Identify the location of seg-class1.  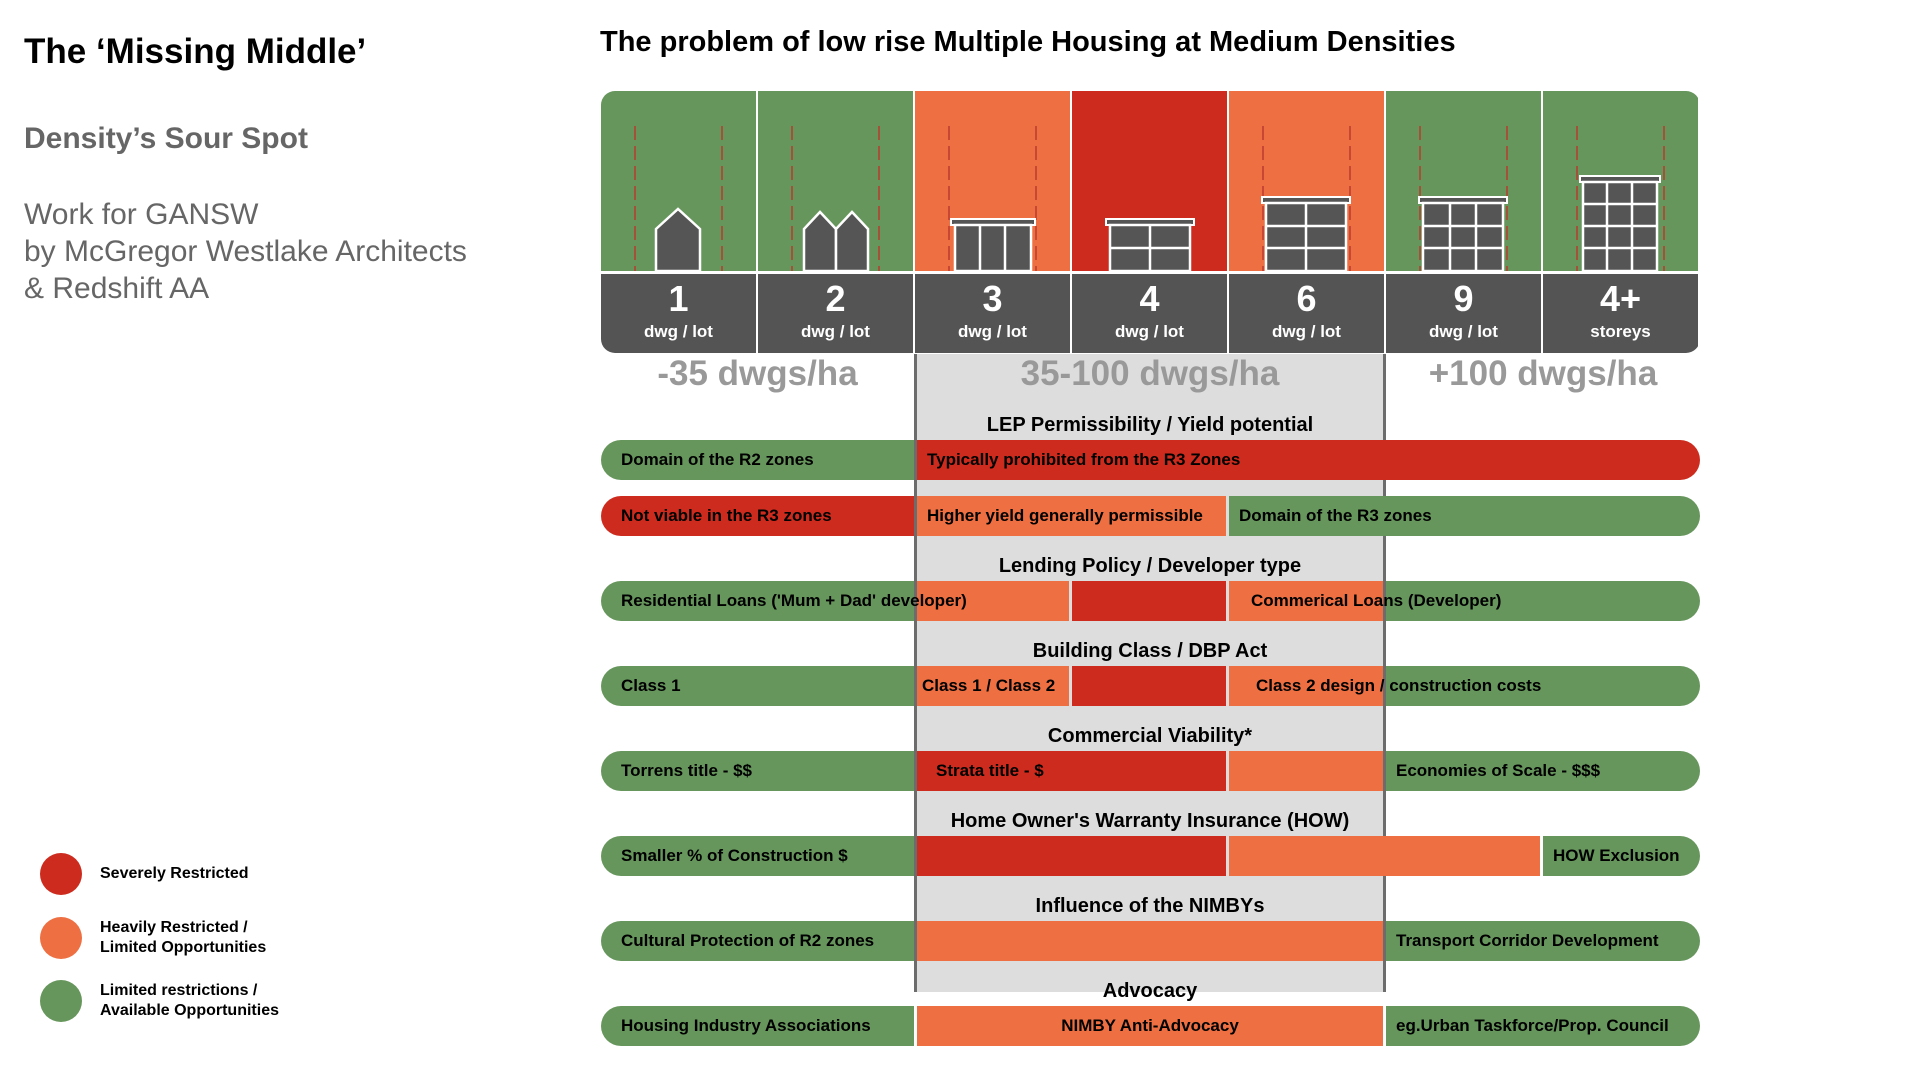
(757, 686).